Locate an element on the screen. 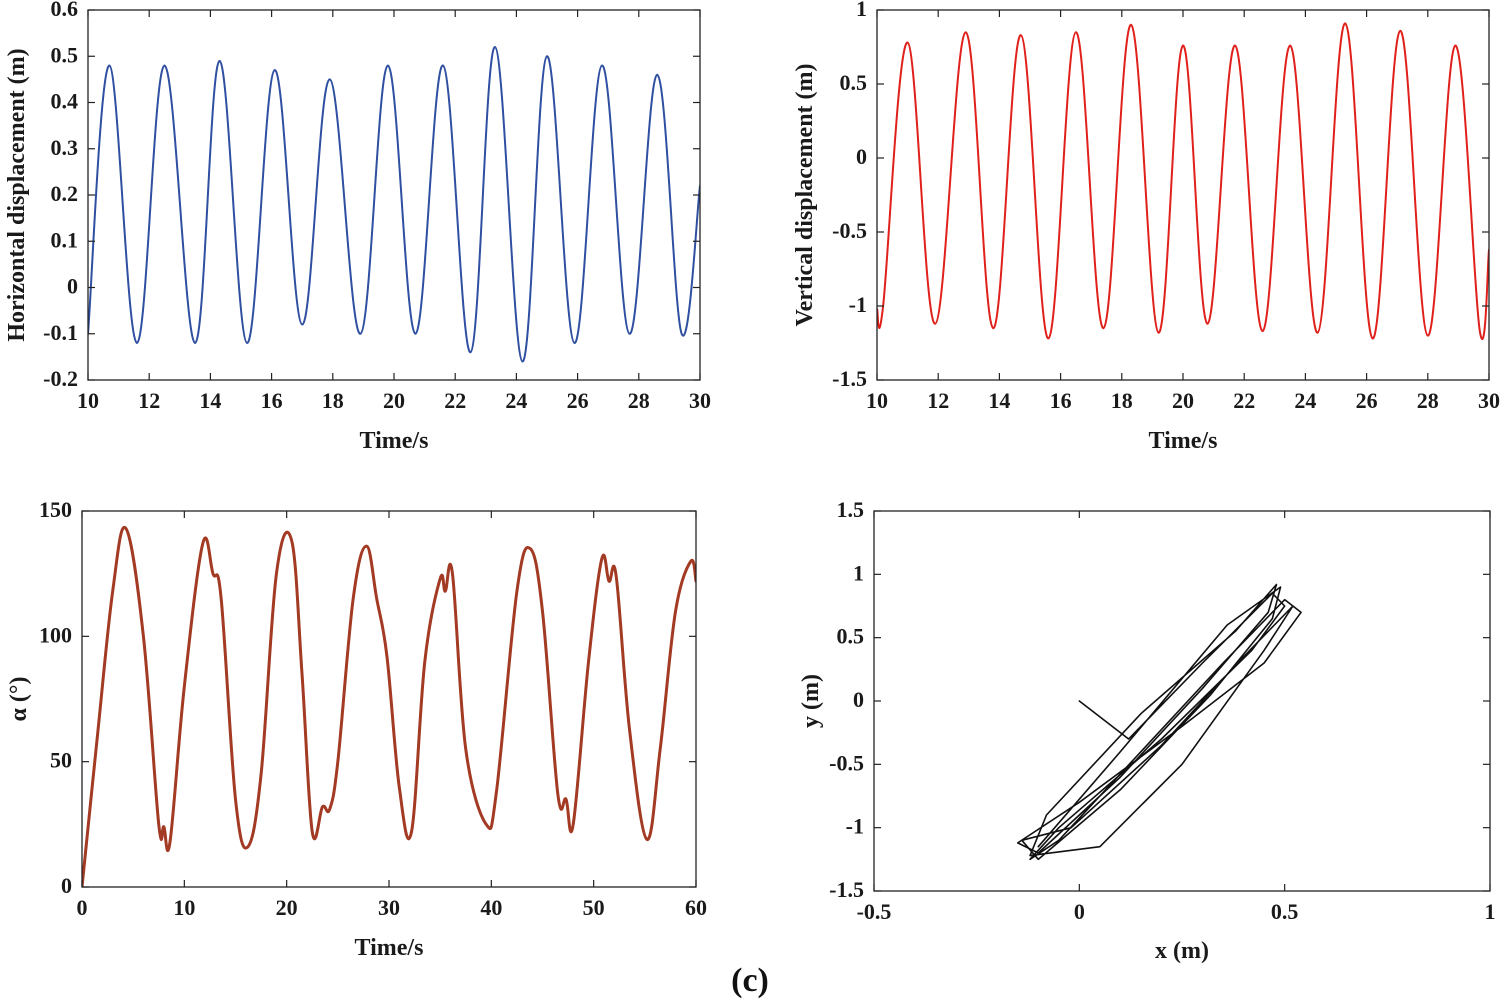 The height and width of the screenshot is (1005, 1500). x-tick-label: 1 is located at coordinates (1490, 911).